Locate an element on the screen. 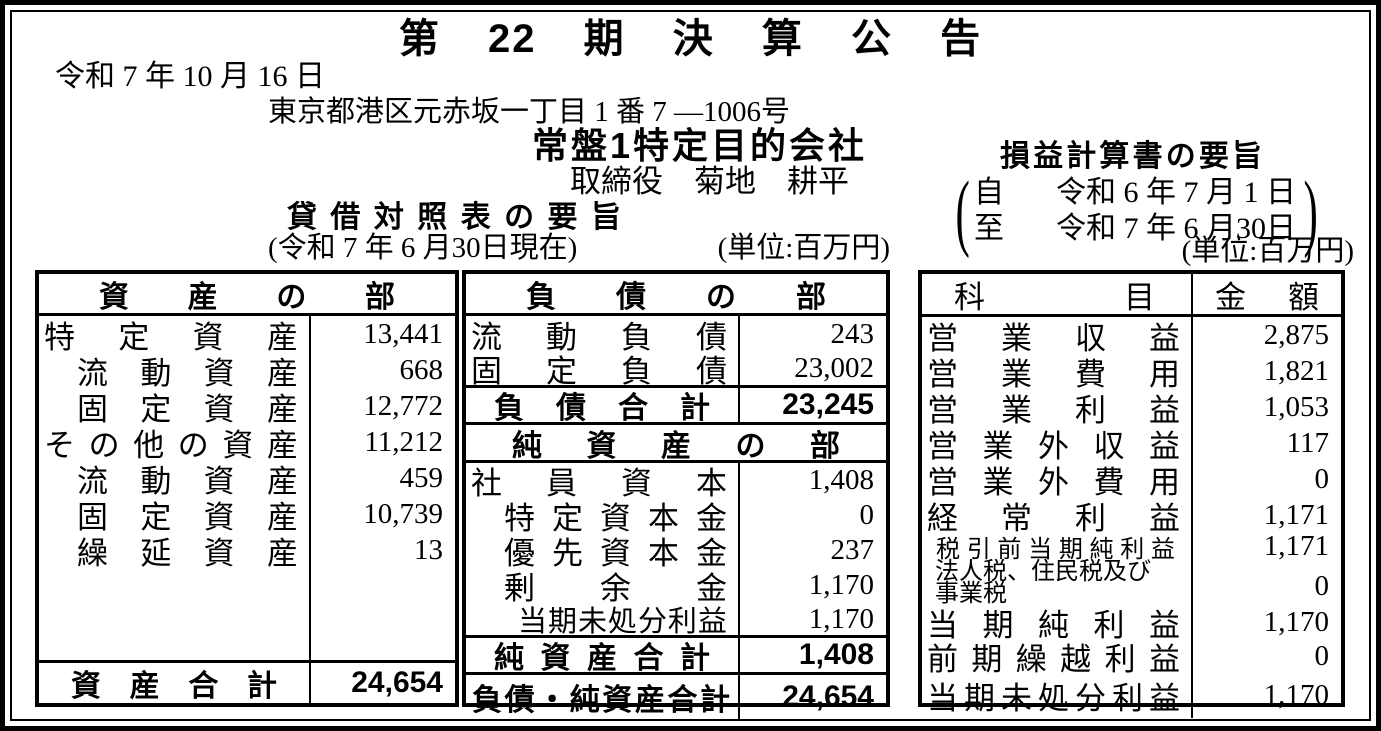 The image size is (1381, 731). table-row: 流動負債 243 is located at coordinates (676, 335).